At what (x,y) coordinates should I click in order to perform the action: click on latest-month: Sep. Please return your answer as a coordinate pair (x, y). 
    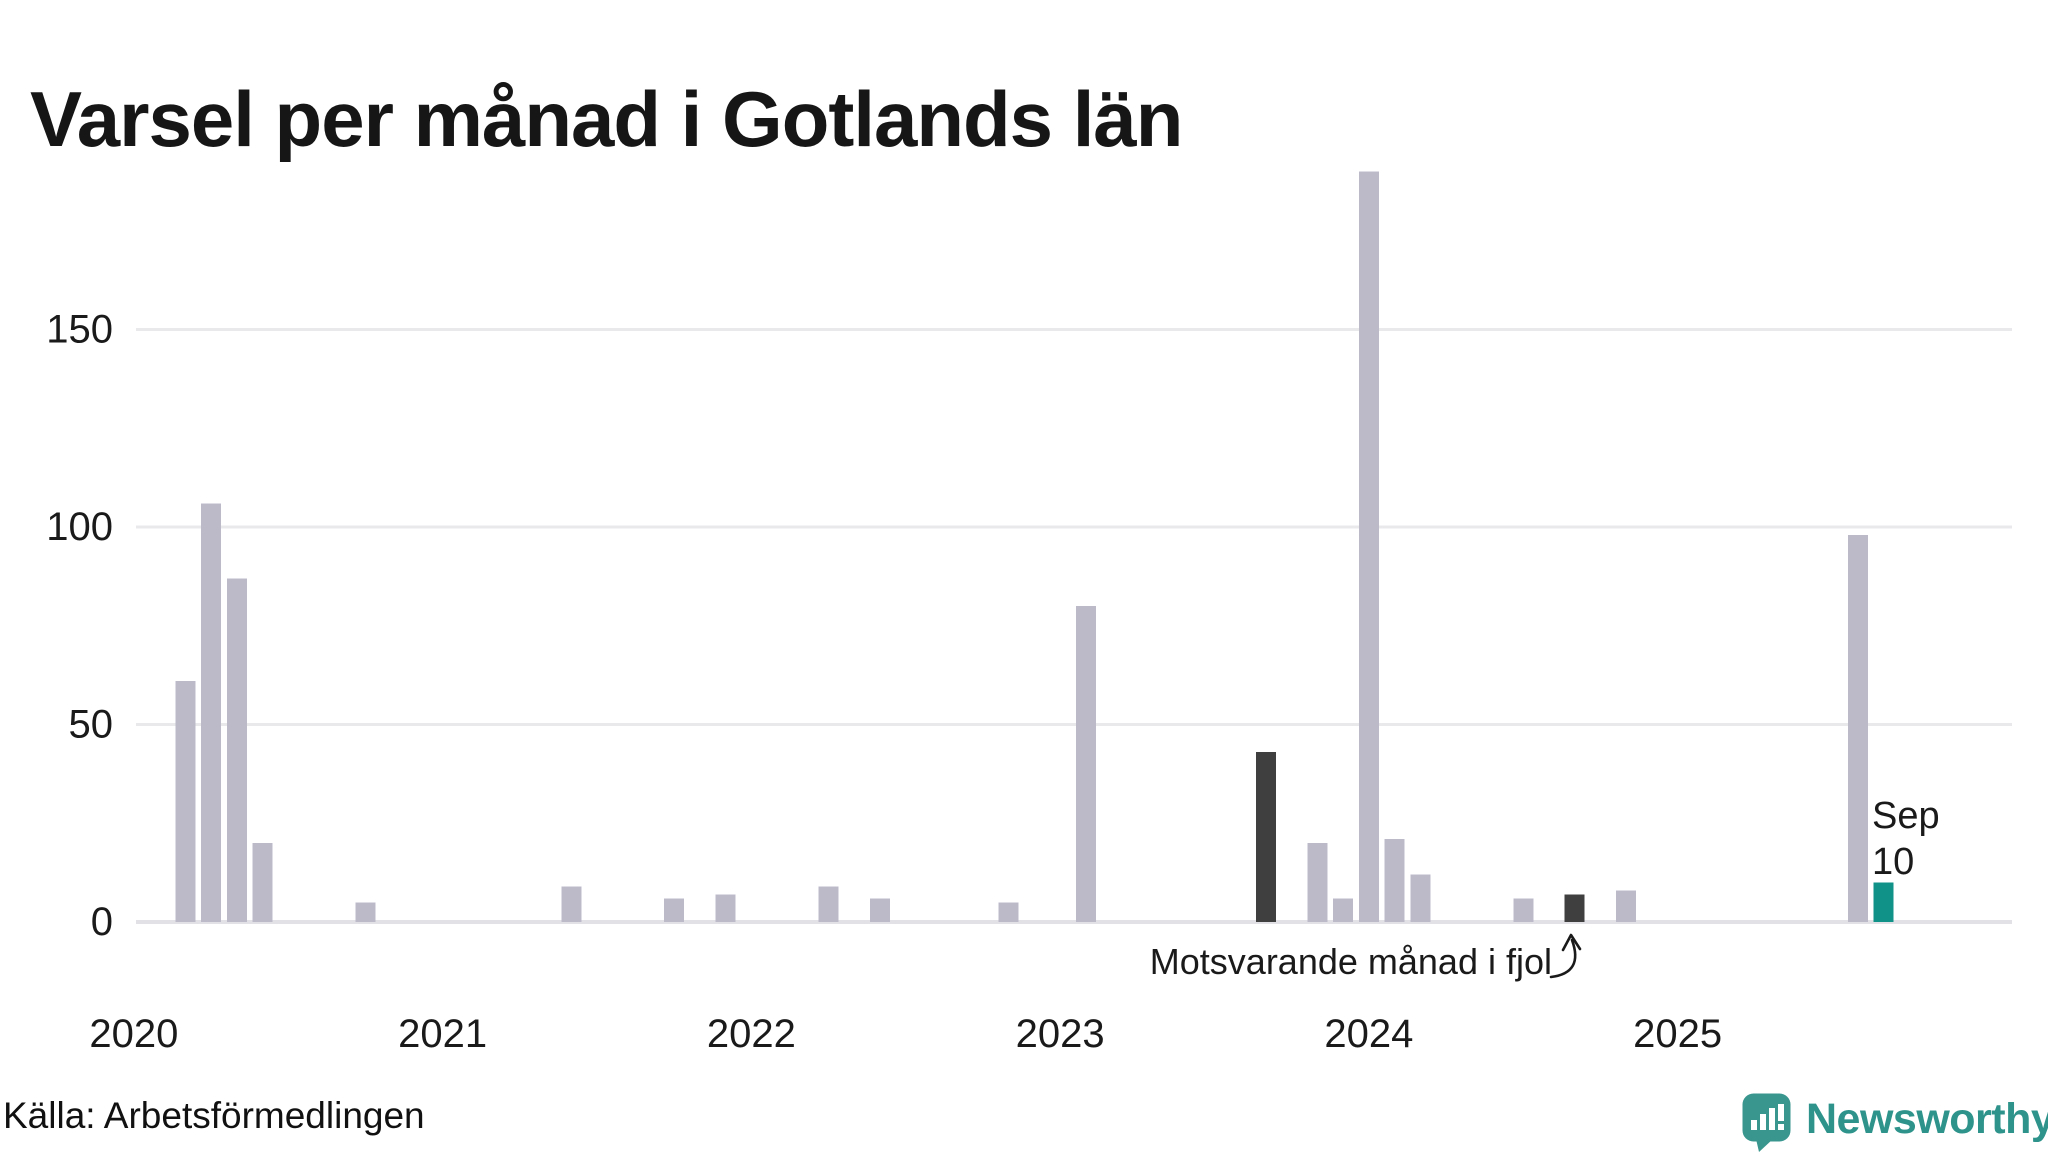
    Looking at the image, I should click on (1906, 816).